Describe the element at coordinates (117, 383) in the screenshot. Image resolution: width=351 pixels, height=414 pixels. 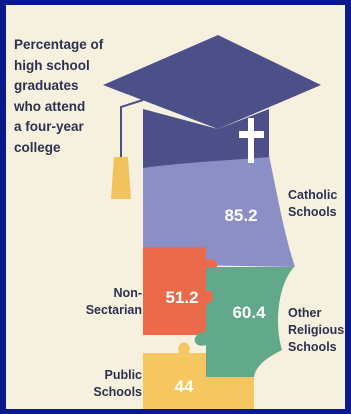
I see `label-public: Public Schools` at that location.